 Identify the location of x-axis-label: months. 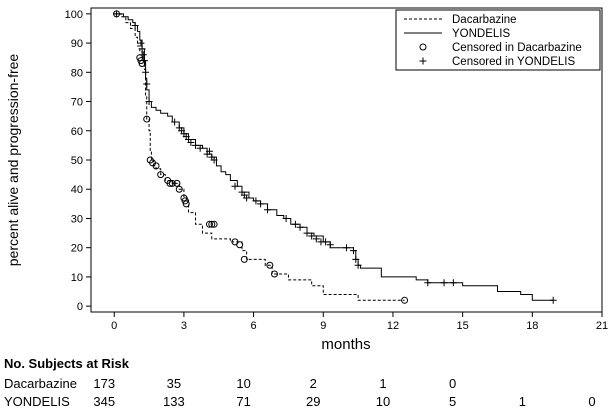
(345, 344).